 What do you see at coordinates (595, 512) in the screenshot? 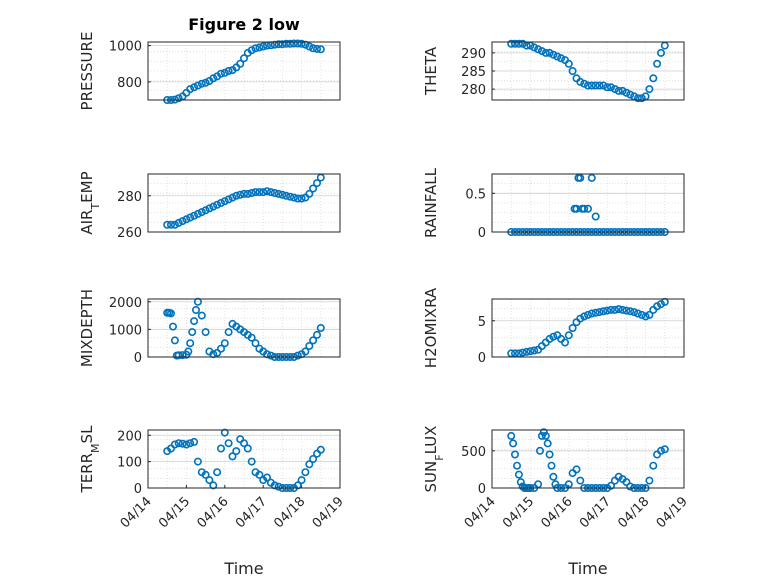
I see `x-tick-label: 04/17` at bounding box center [595, 512].